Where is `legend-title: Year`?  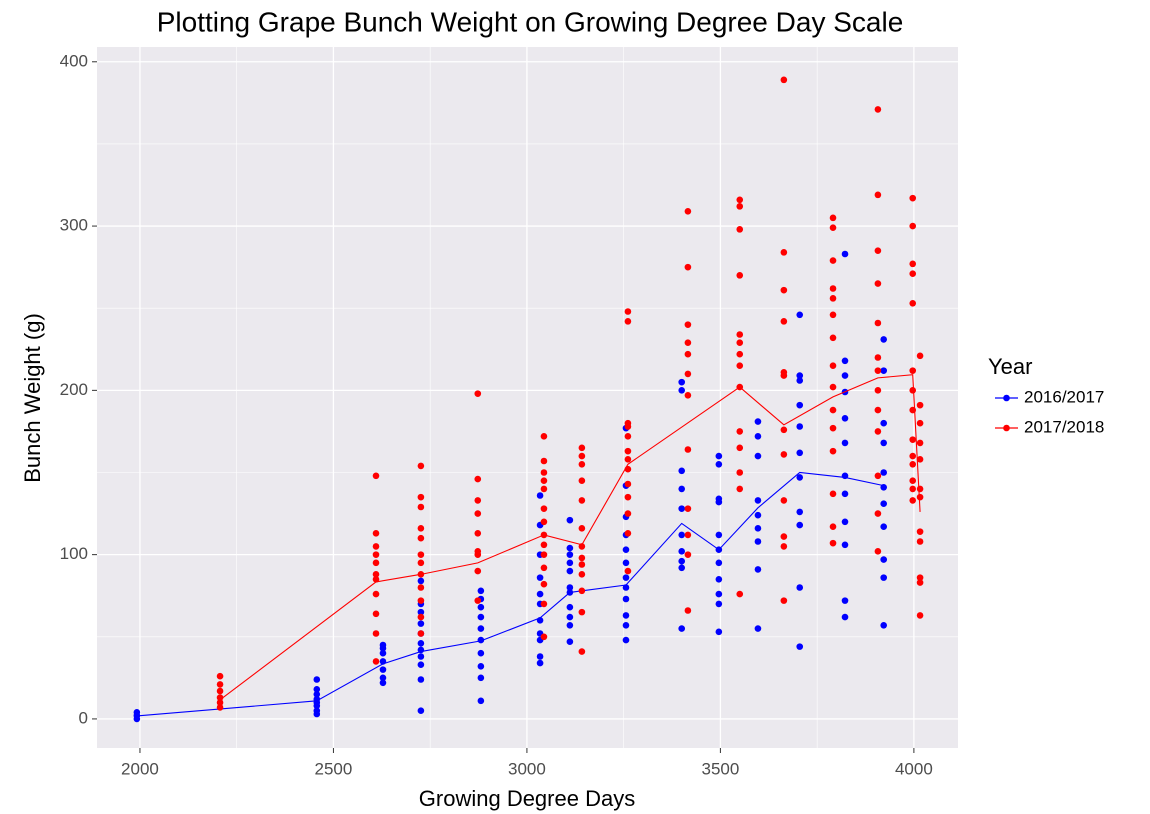 legend-title: Year is located at coordinates (1010, 366).